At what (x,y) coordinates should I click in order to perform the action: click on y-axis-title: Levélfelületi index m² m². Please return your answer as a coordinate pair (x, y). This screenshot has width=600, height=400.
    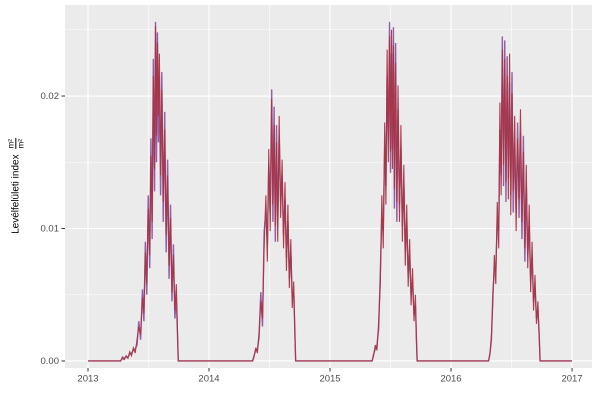
    Looking at the image, I should click on (16, 186).